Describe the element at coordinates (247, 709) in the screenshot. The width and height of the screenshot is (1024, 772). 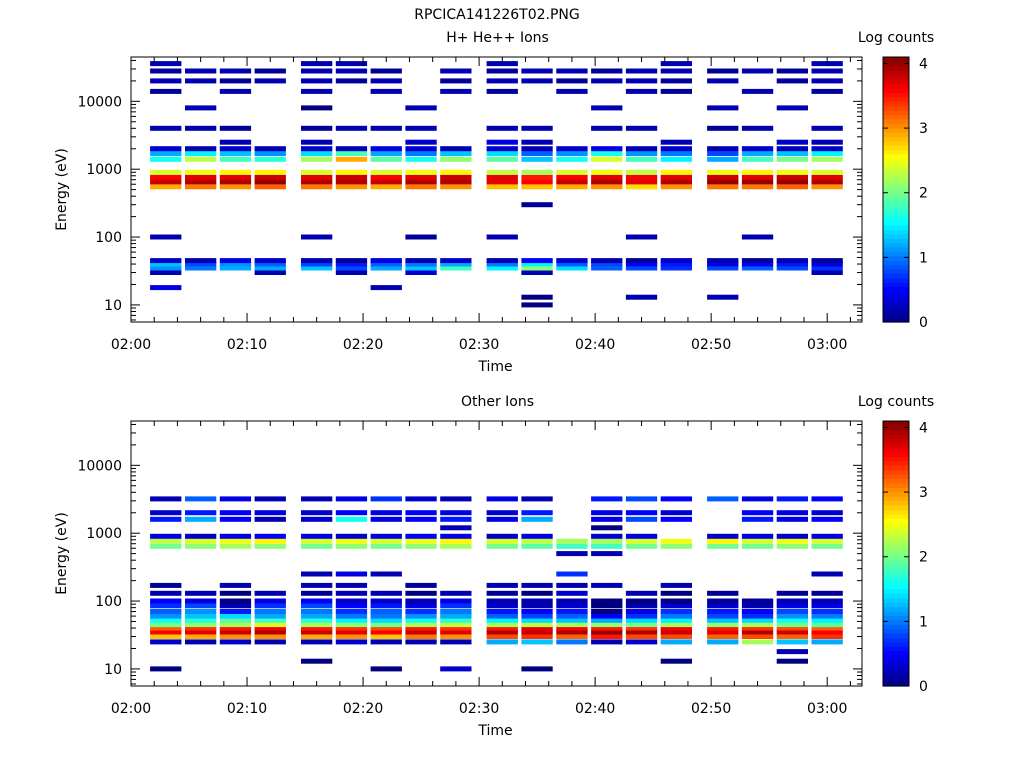
I see `x-tick-label: 02:10` at that location.